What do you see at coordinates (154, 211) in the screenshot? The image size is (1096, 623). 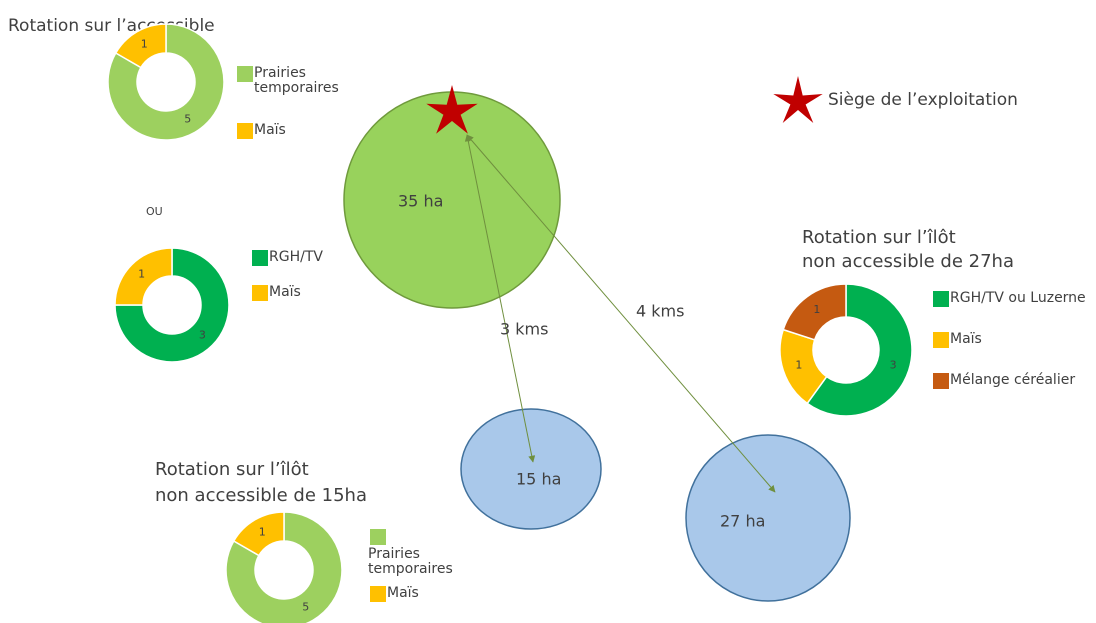 I see `separator: OU` at bounding box center [154, 211].